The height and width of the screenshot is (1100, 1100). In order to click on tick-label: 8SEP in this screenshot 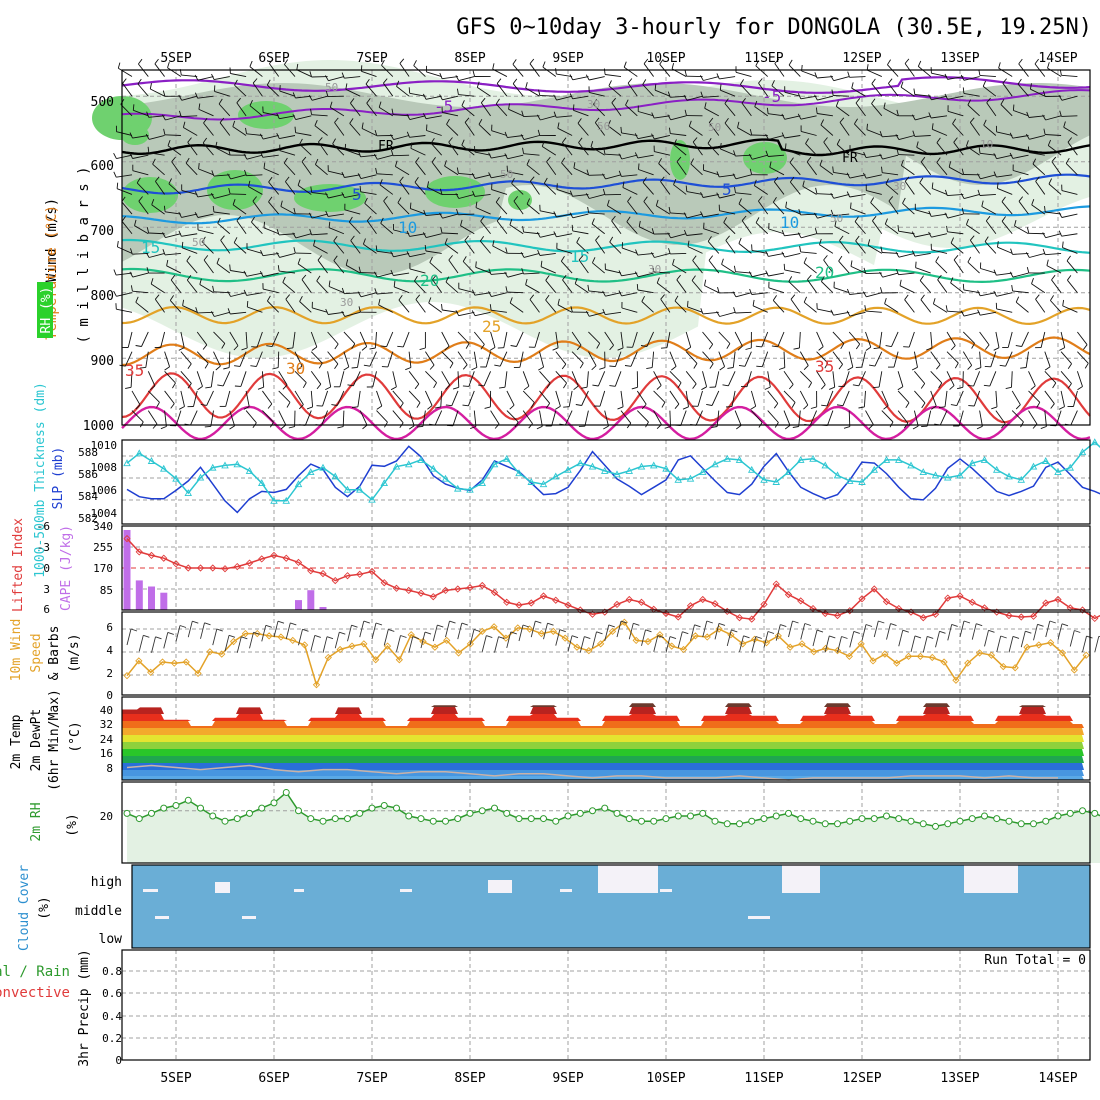, I will do `click(469, 1078)`.